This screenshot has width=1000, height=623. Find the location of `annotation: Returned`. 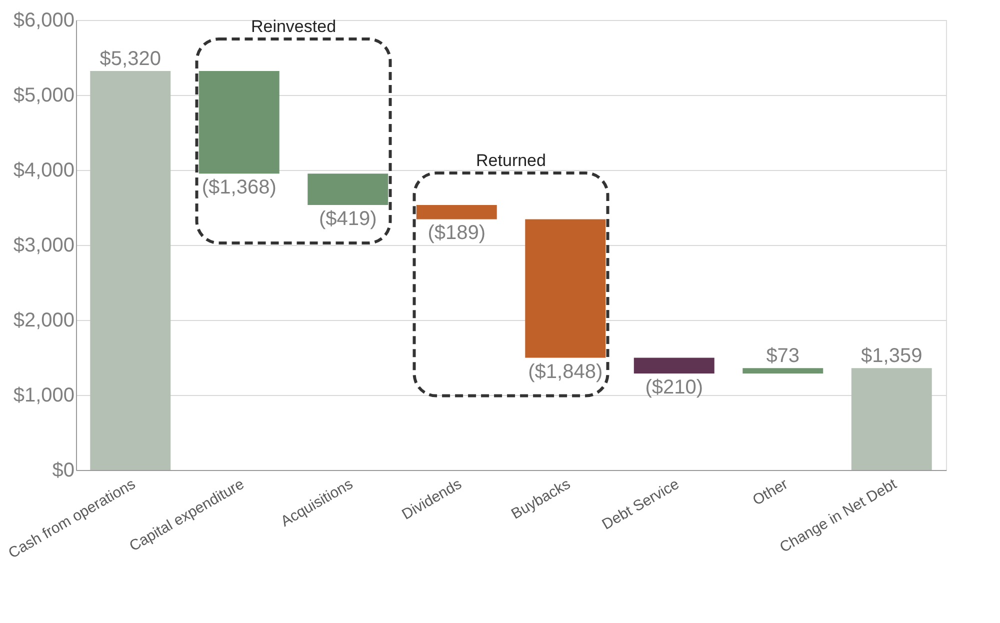

annotation: Returned is located at coordinates (511, 160).